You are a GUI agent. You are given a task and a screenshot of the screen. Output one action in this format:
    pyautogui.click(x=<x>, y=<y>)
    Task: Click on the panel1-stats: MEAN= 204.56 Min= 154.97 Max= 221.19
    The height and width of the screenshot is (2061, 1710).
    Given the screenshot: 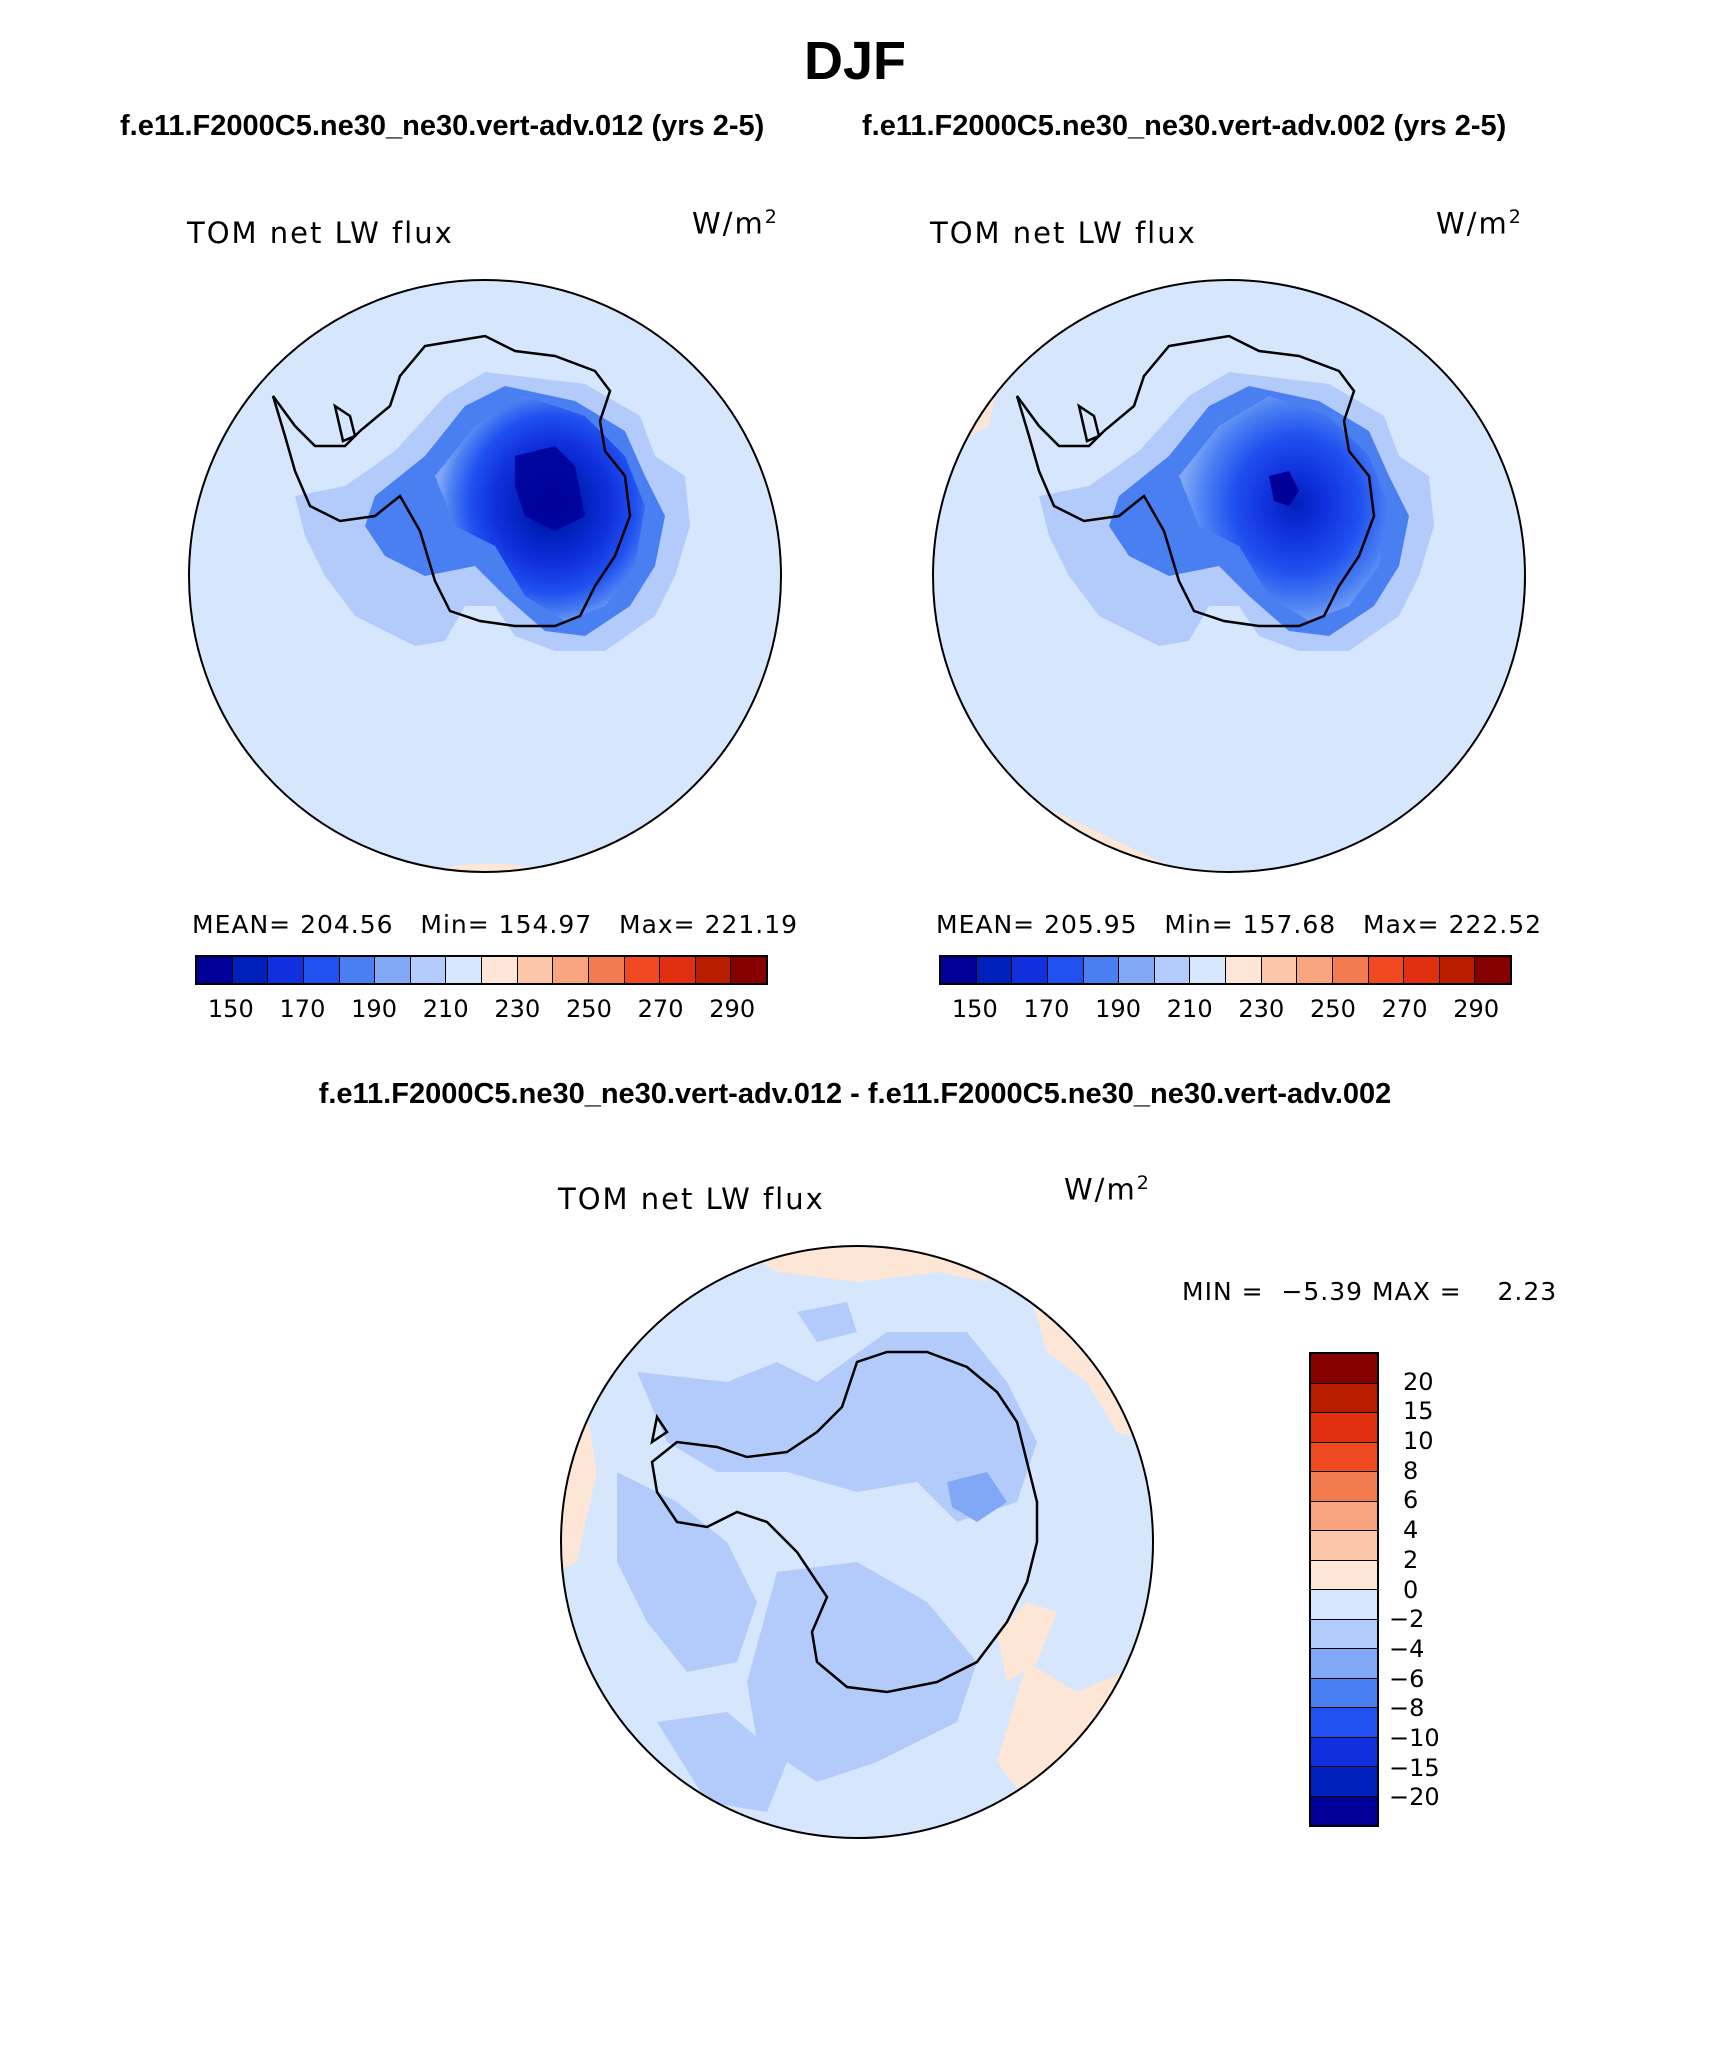 What is the action you would take?
    pyautogui.click(x=495, y=924)
    